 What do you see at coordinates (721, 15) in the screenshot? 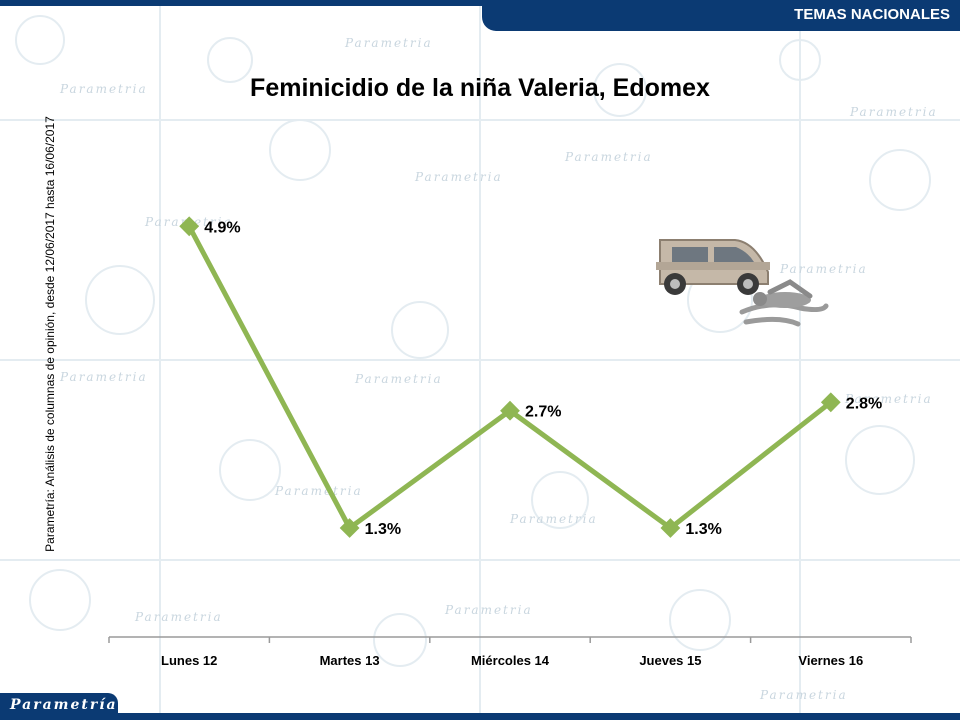
I see `section-header-tab: TEMAS NACIONALES` at bounding box center [721, 15].